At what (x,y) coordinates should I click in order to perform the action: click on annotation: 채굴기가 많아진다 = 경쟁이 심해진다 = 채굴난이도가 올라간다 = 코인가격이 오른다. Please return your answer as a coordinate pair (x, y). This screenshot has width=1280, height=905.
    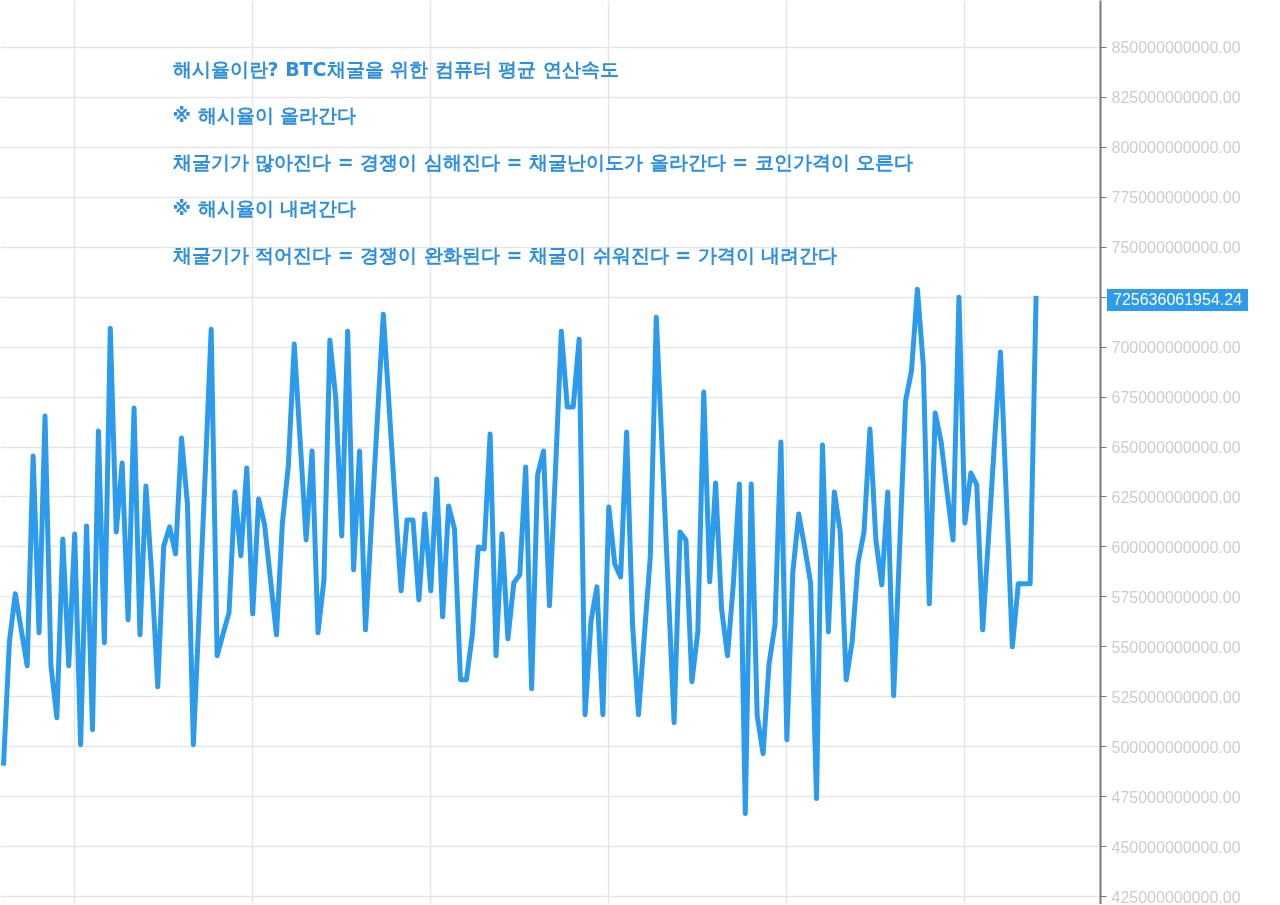
    Looking at the image, I should click on (542, 161).